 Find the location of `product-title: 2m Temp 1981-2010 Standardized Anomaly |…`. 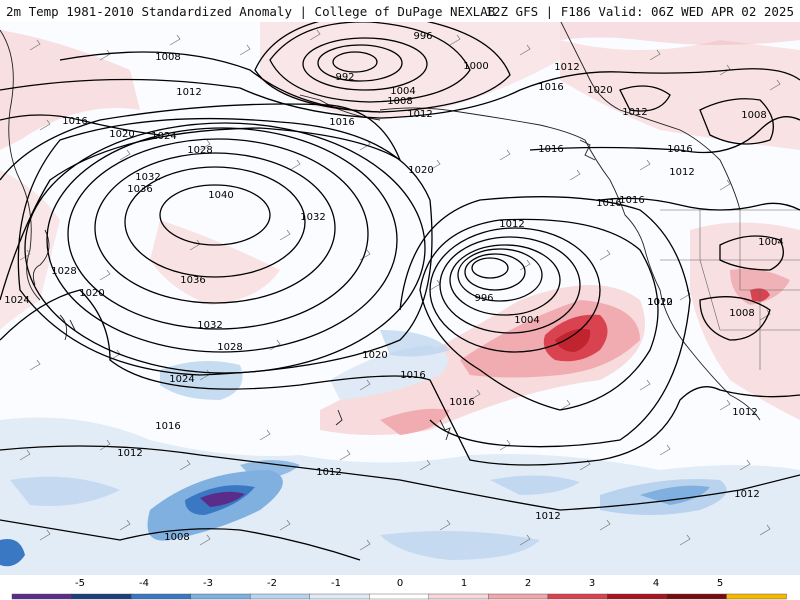

product-title: 2m Temp 1981-2010 Standardized Anomaly |… is located at coordinates (251, 11).